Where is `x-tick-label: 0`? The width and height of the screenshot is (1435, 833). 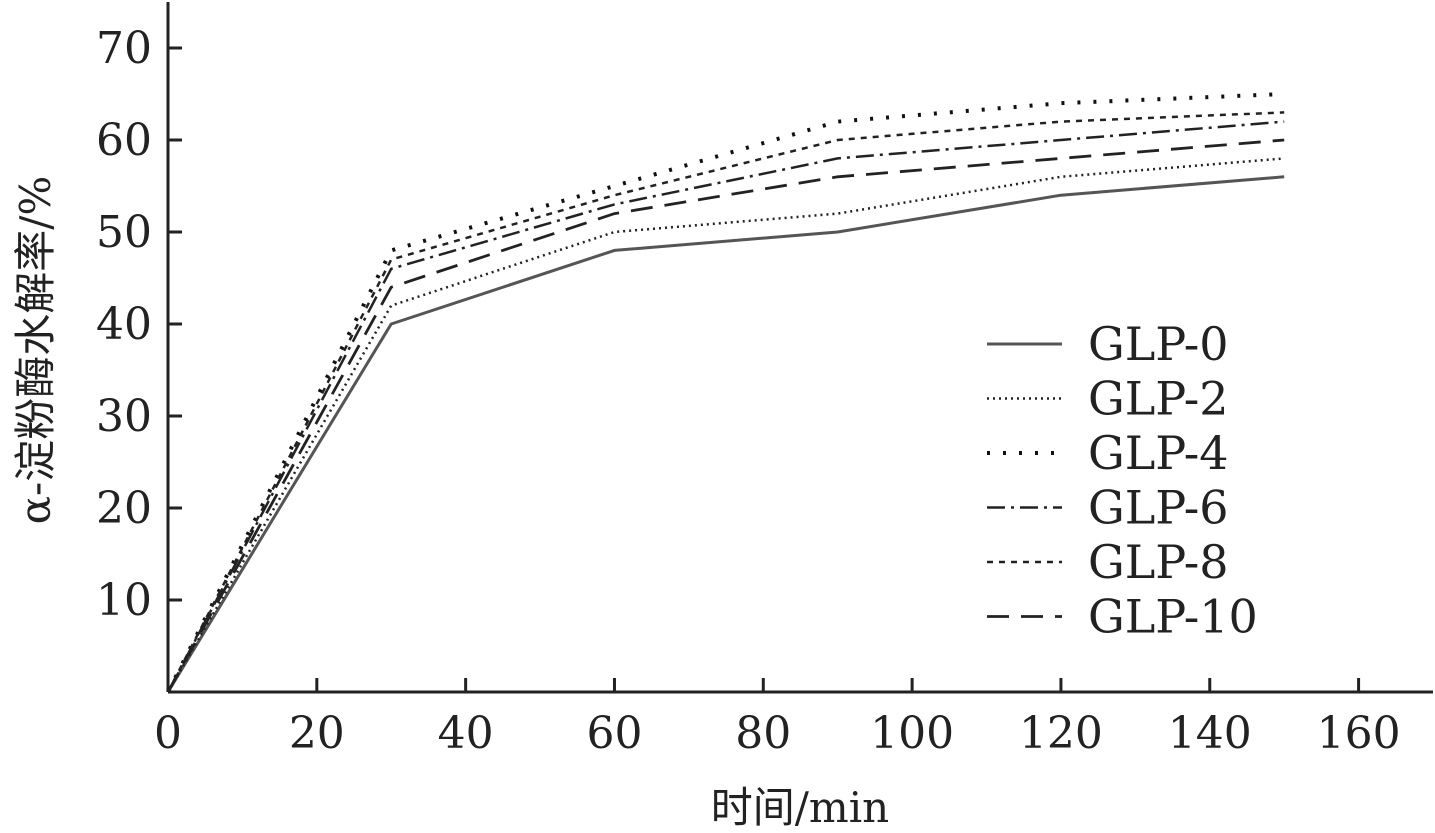
x-tick-label: 0 is located at coordinates (168, 733).